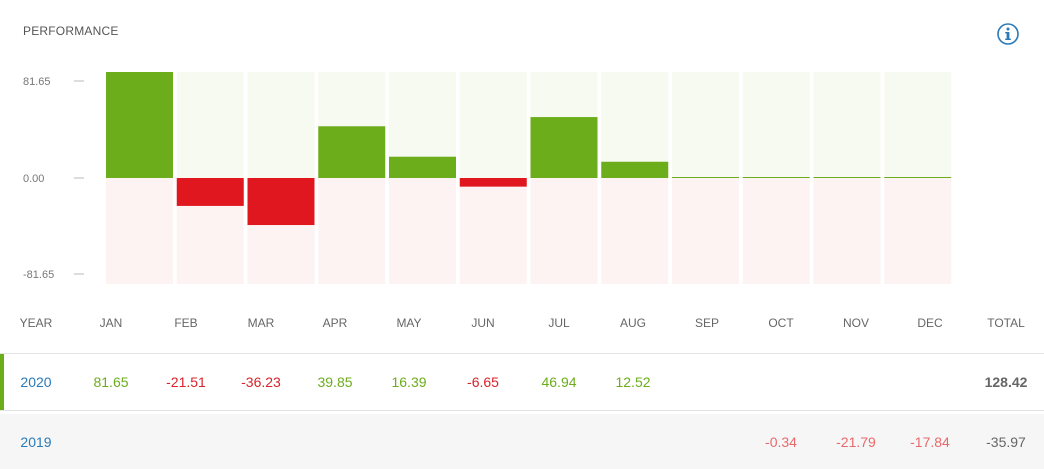 The width and height of the screenshot is (1044, 469). What do you see at coordinates (281, 202) in the screenshot?
I see `bar-mar` at bounding box center [281, 202].